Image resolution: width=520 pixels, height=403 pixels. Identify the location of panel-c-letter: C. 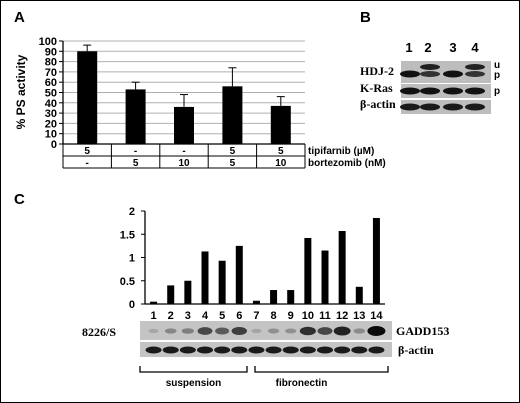
(19, 199).